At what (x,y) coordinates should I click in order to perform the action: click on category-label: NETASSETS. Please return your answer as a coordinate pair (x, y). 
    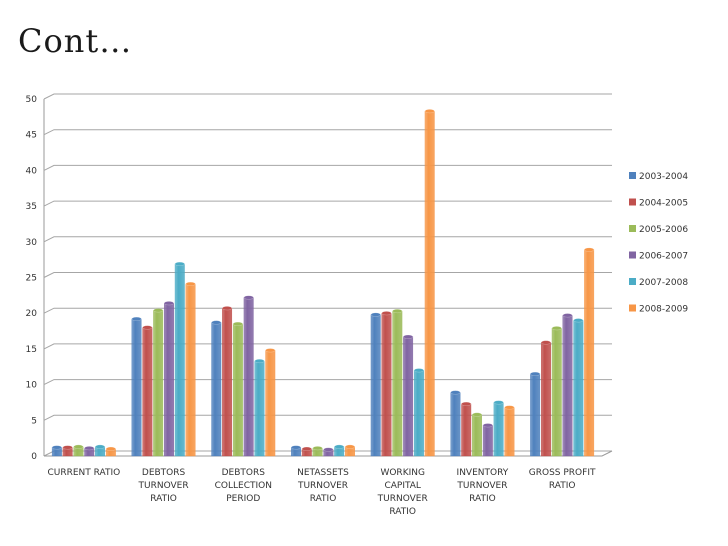
    Looking at the image, I should click on (323, 473).